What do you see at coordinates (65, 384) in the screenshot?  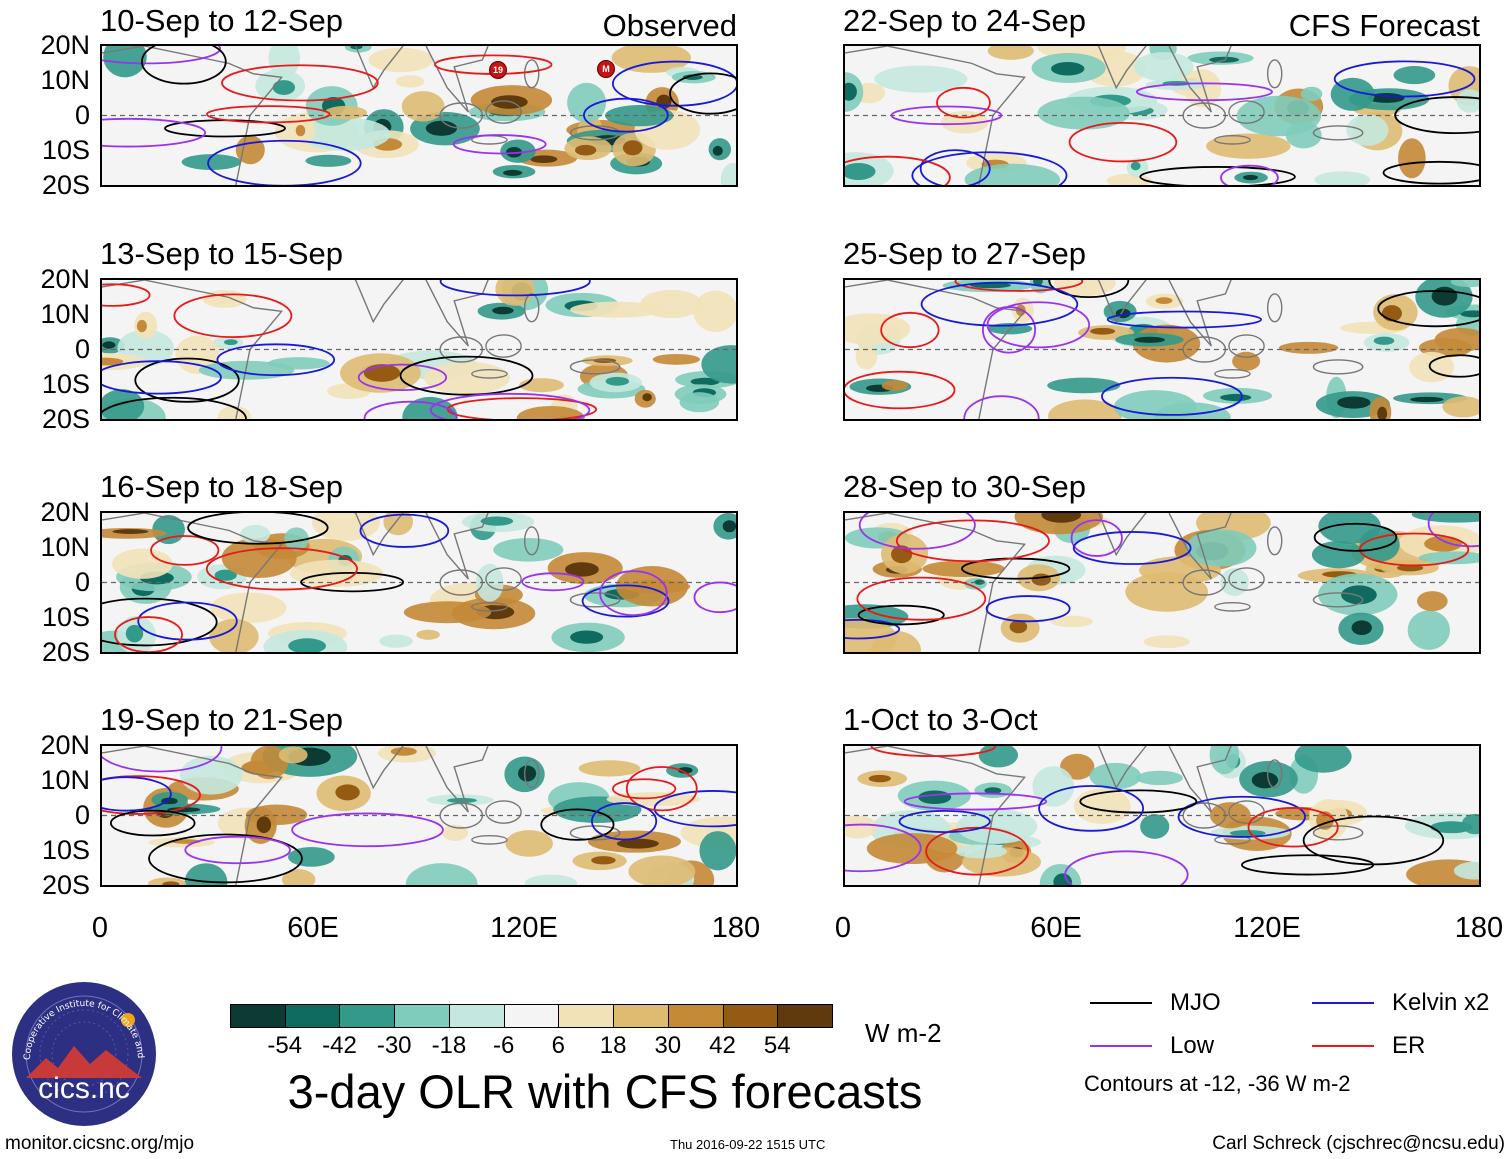 I see `lat-label: 10S` at bounding box center [65, 384].